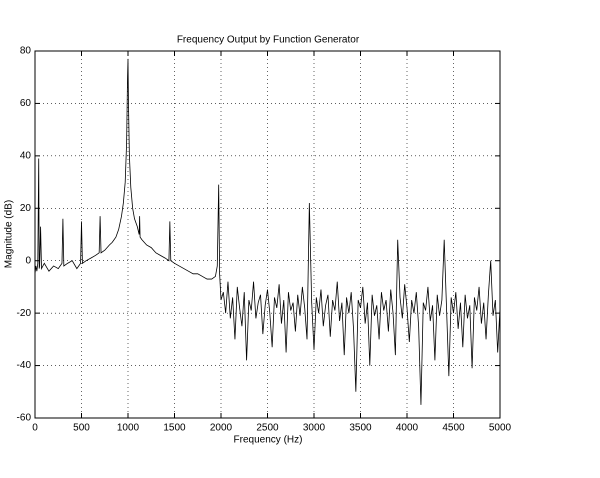 The height and width of the screenshot is (478, 600). Describe the element at coordinates (453, 428) in the screenshot. I see `x-tick-label: 4500` at that location.